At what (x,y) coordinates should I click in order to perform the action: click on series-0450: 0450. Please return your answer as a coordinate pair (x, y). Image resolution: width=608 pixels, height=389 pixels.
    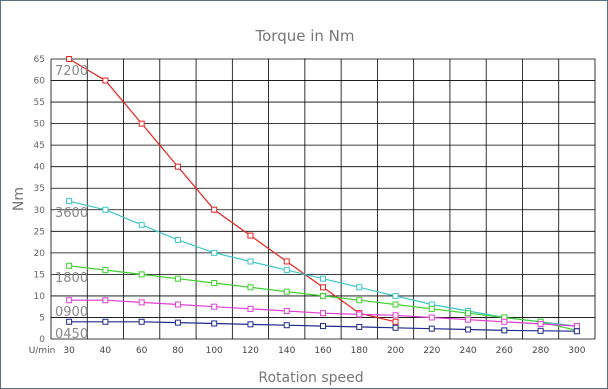
    Looking at the image, I should click on (317, 330).